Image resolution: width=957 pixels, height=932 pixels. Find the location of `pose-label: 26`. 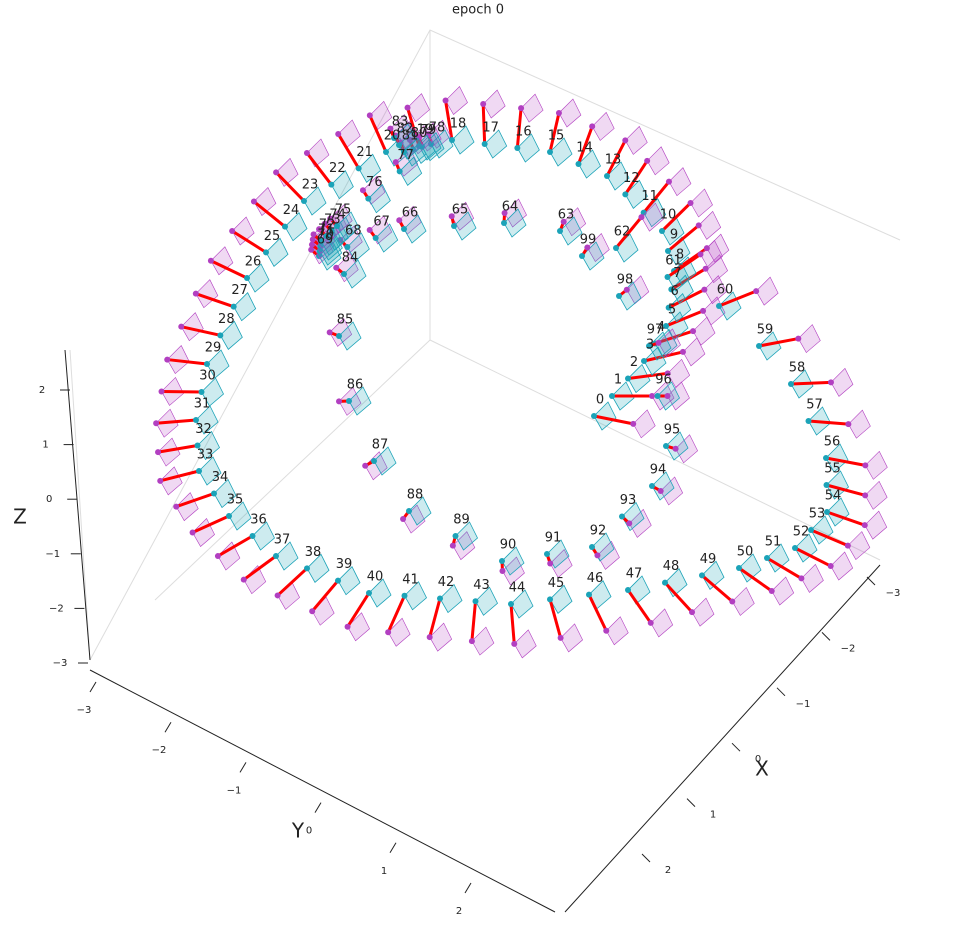

pose-label: 26 is located at coordinates (253, 262).